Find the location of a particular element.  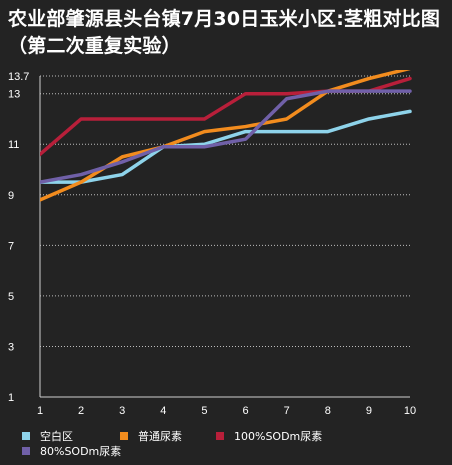

x-tick-label-7: 8 is located at coordinates (328, 411).